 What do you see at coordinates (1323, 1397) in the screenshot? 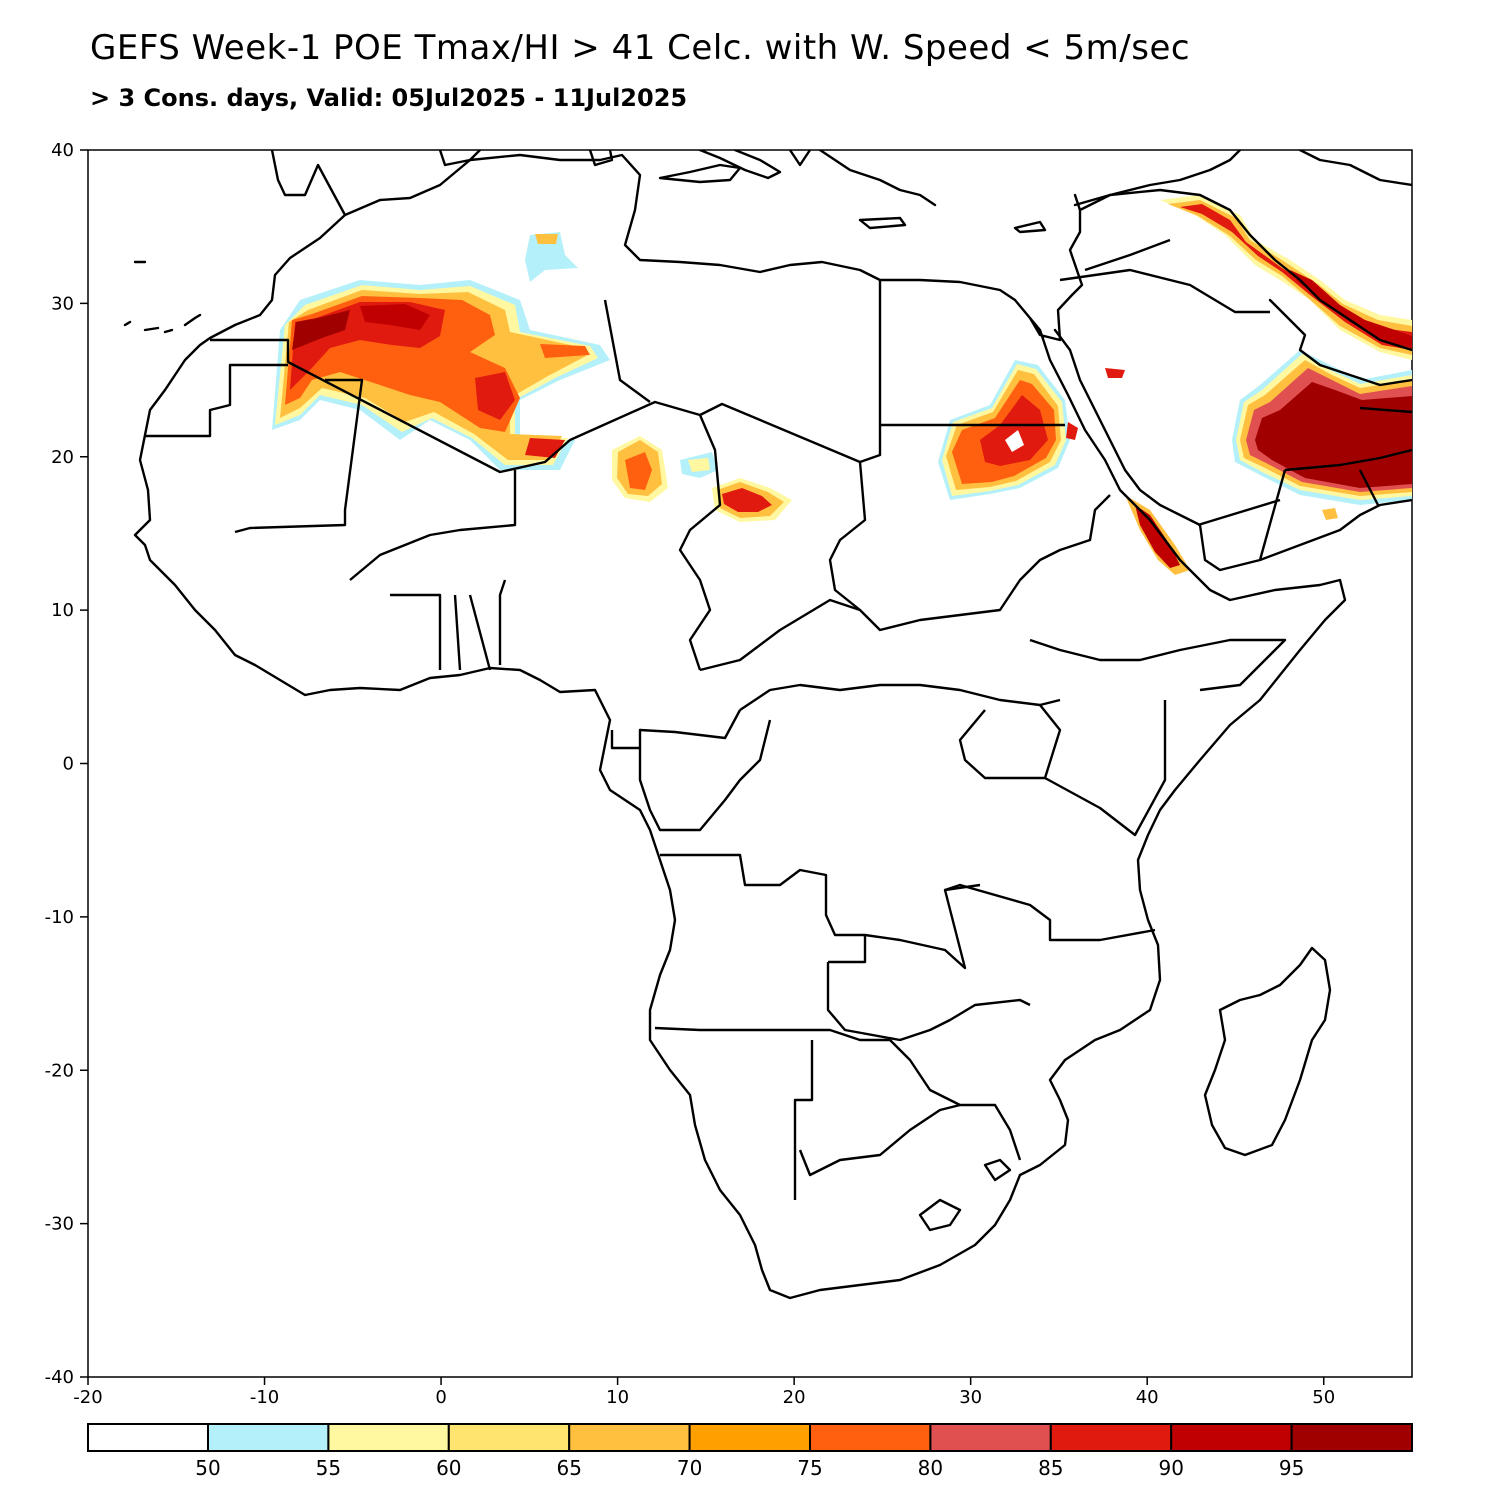
I see `x-tick-label: 50` at bounding box center [1323, 1397].